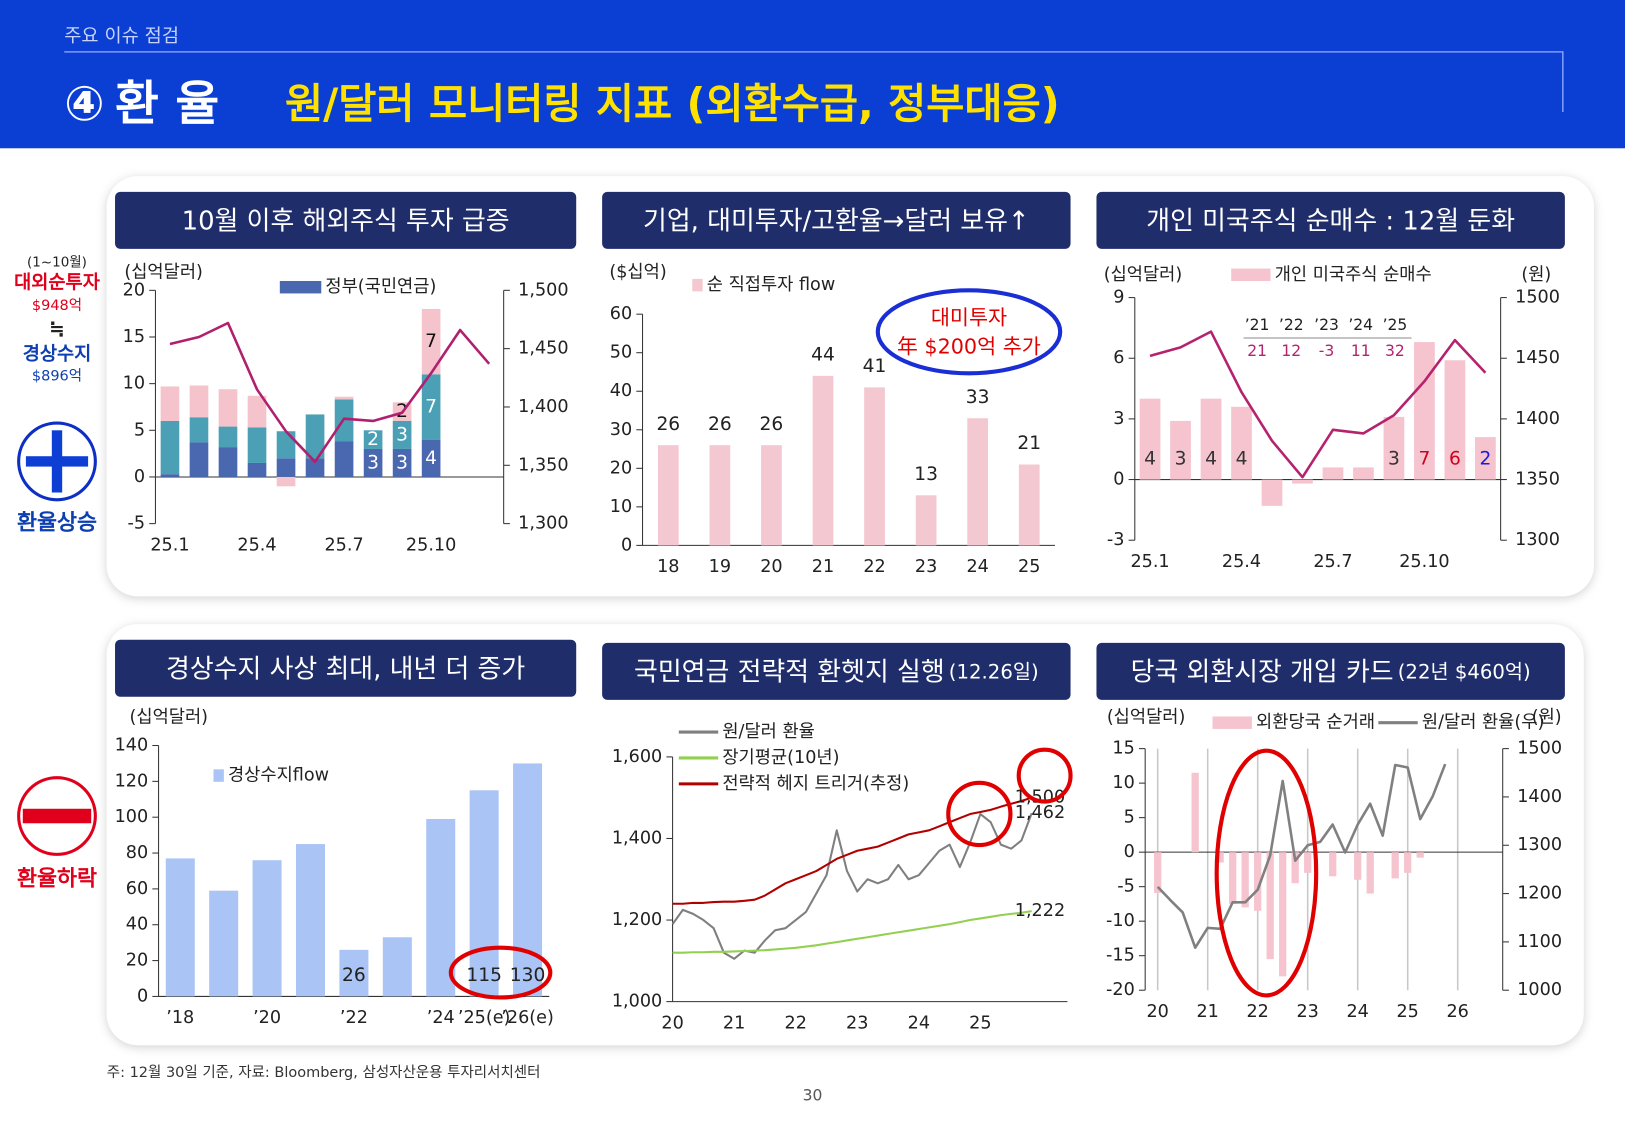 This screenshot has width=1625, height=1125. I want to click on heading-number: ④, so click(84, 104).